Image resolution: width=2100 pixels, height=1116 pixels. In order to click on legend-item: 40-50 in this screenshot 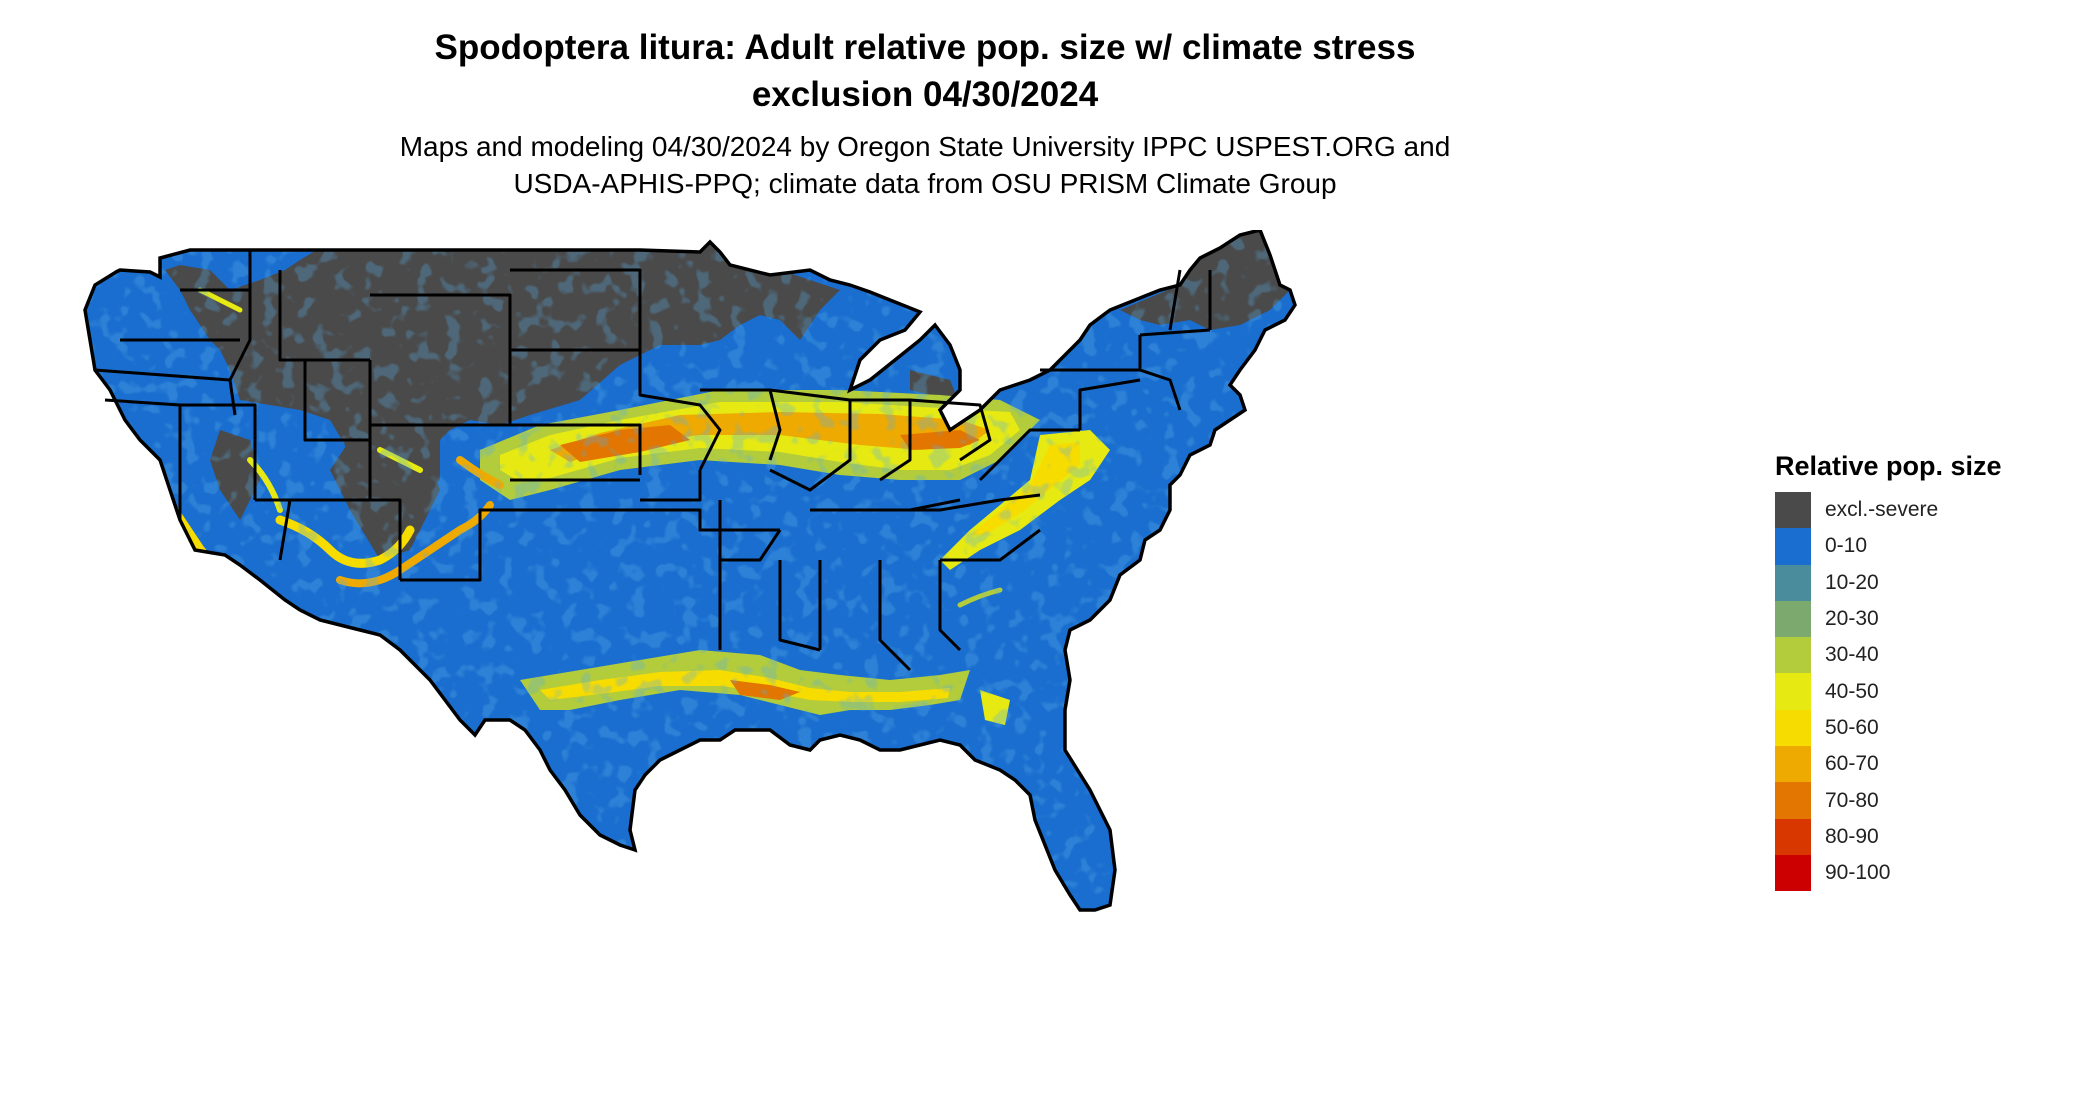, I will do `click(1930, 691)`.